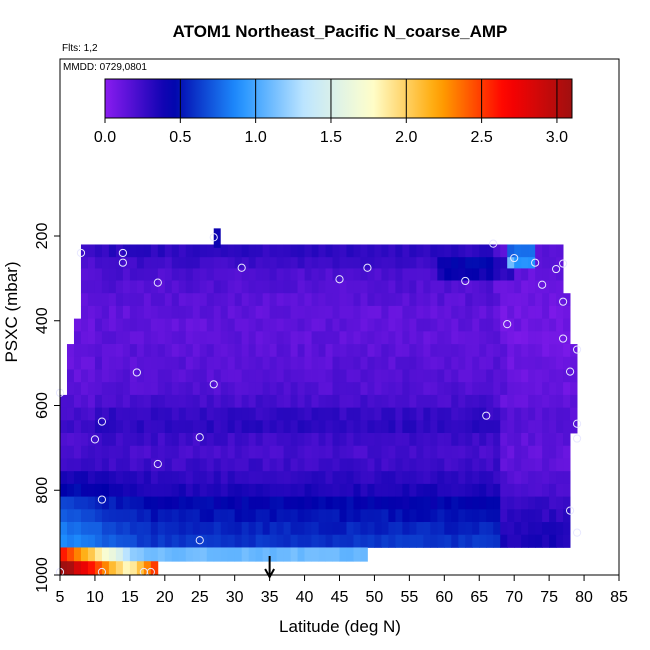 This screenshot has width=650, height=650. What do you see at coordinates (479, 597) in the screenshot?
I see `x-tick-label: 65` at bounding box center [479, 597].